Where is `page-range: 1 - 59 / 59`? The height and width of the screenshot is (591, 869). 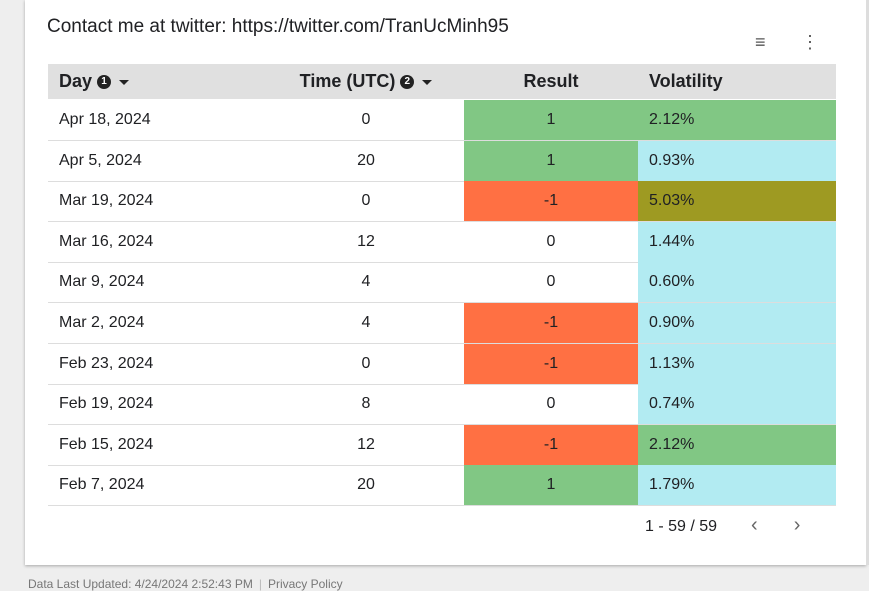
page-range: 1 - 59 / 59 is located at coordinates (681, 526).